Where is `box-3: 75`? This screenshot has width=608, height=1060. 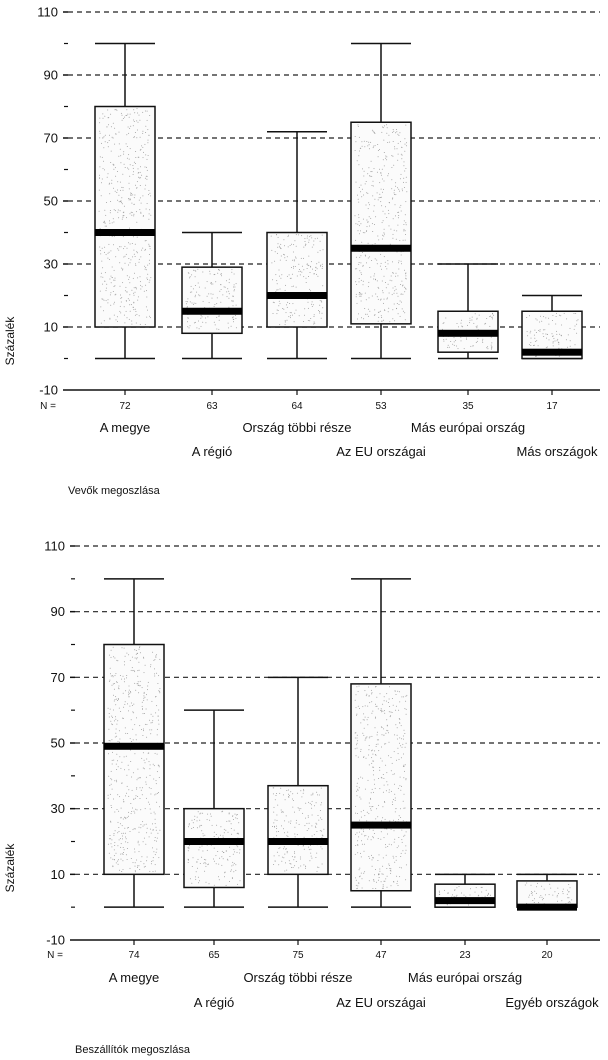 box-3: 75 is located at coordinates (298, 818).